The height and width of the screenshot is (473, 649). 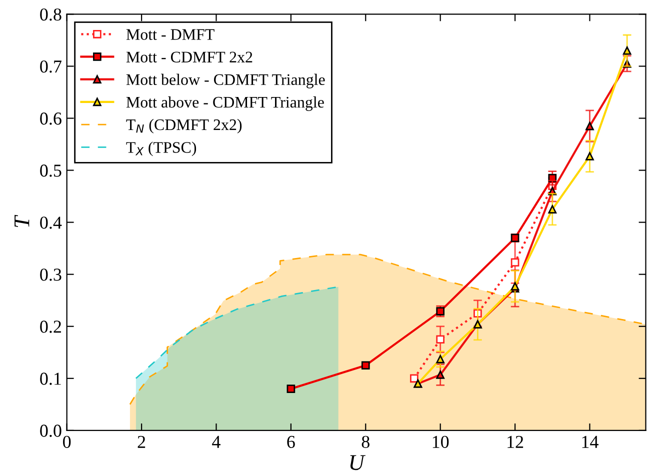 What do you see at coordinates (51, 118) in the screenshot?
I see `y-tick-label: 0.6` at bounding box center [51, 118].